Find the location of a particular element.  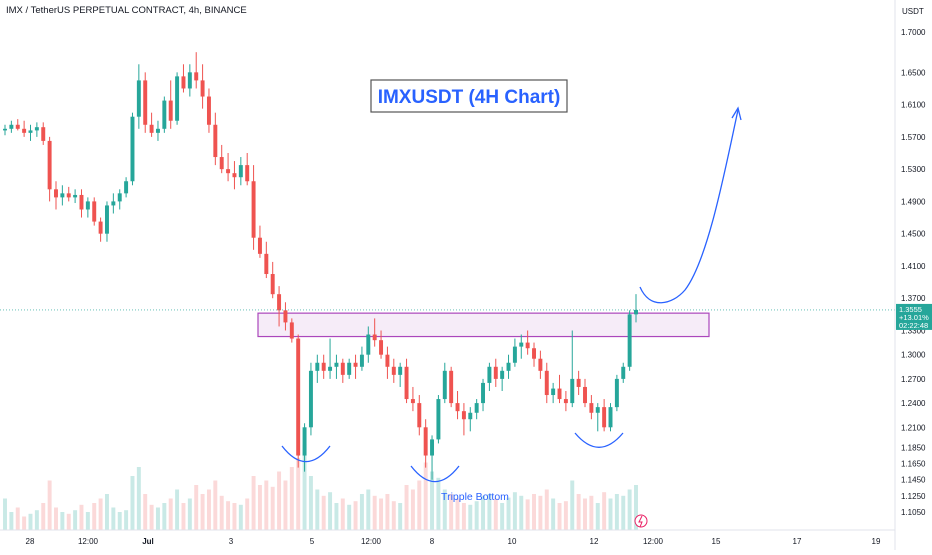

projection-arrowhead is located at coordinates (736, 113).